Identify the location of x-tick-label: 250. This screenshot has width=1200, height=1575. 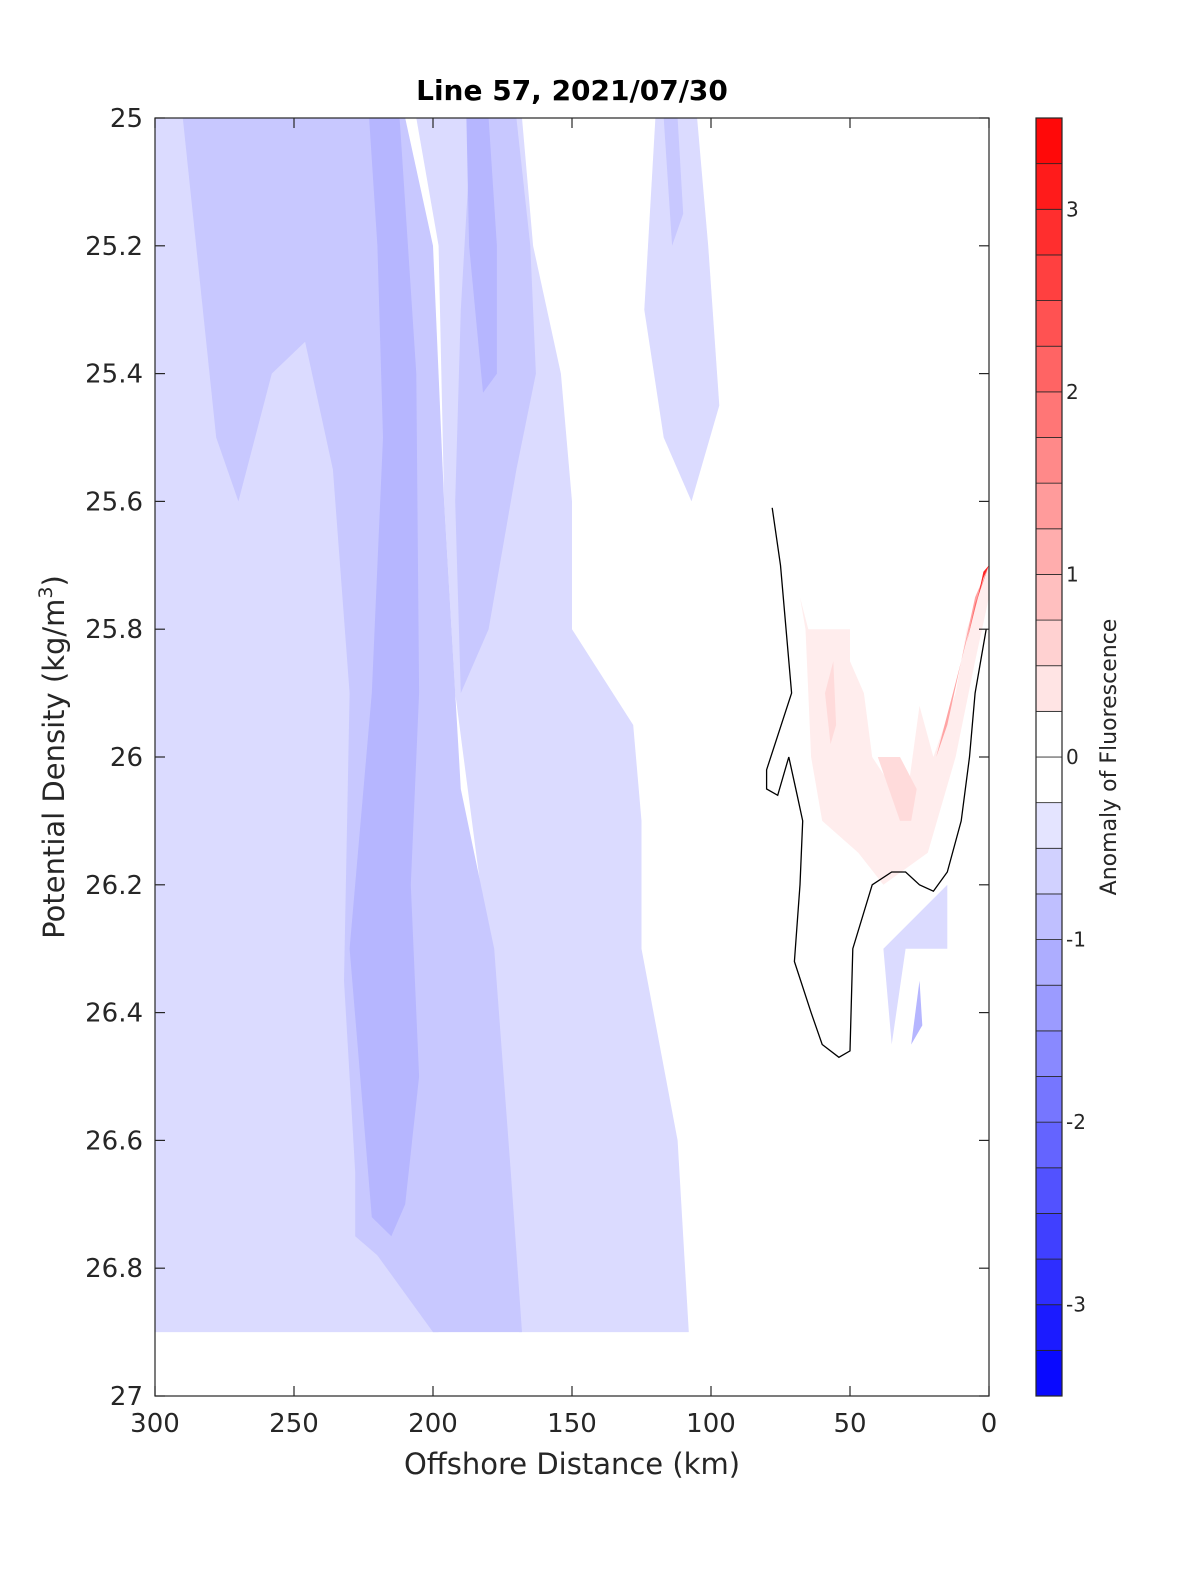
(294, 1424).